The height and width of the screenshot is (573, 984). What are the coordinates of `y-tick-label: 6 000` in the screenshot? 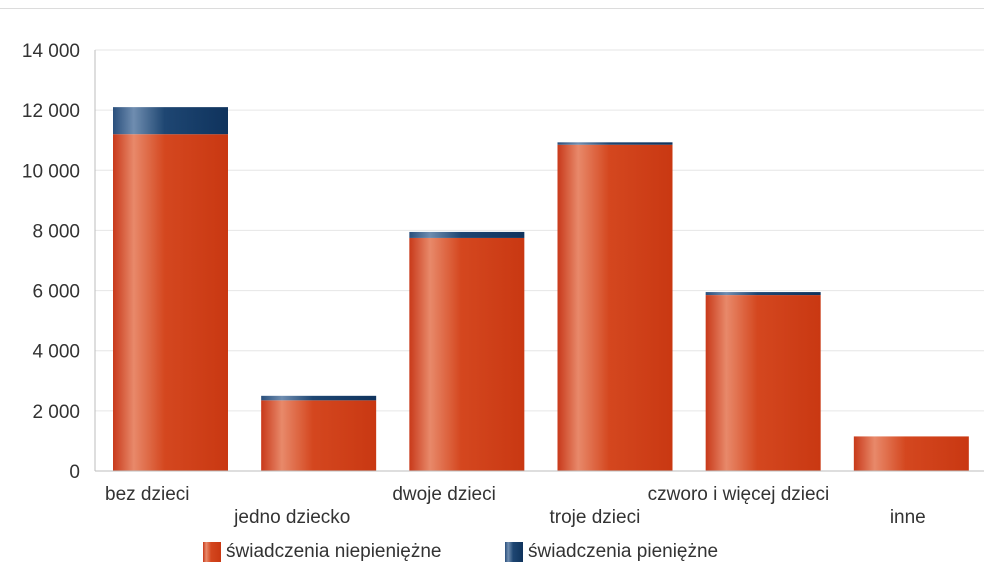 It's located at (56, 292).